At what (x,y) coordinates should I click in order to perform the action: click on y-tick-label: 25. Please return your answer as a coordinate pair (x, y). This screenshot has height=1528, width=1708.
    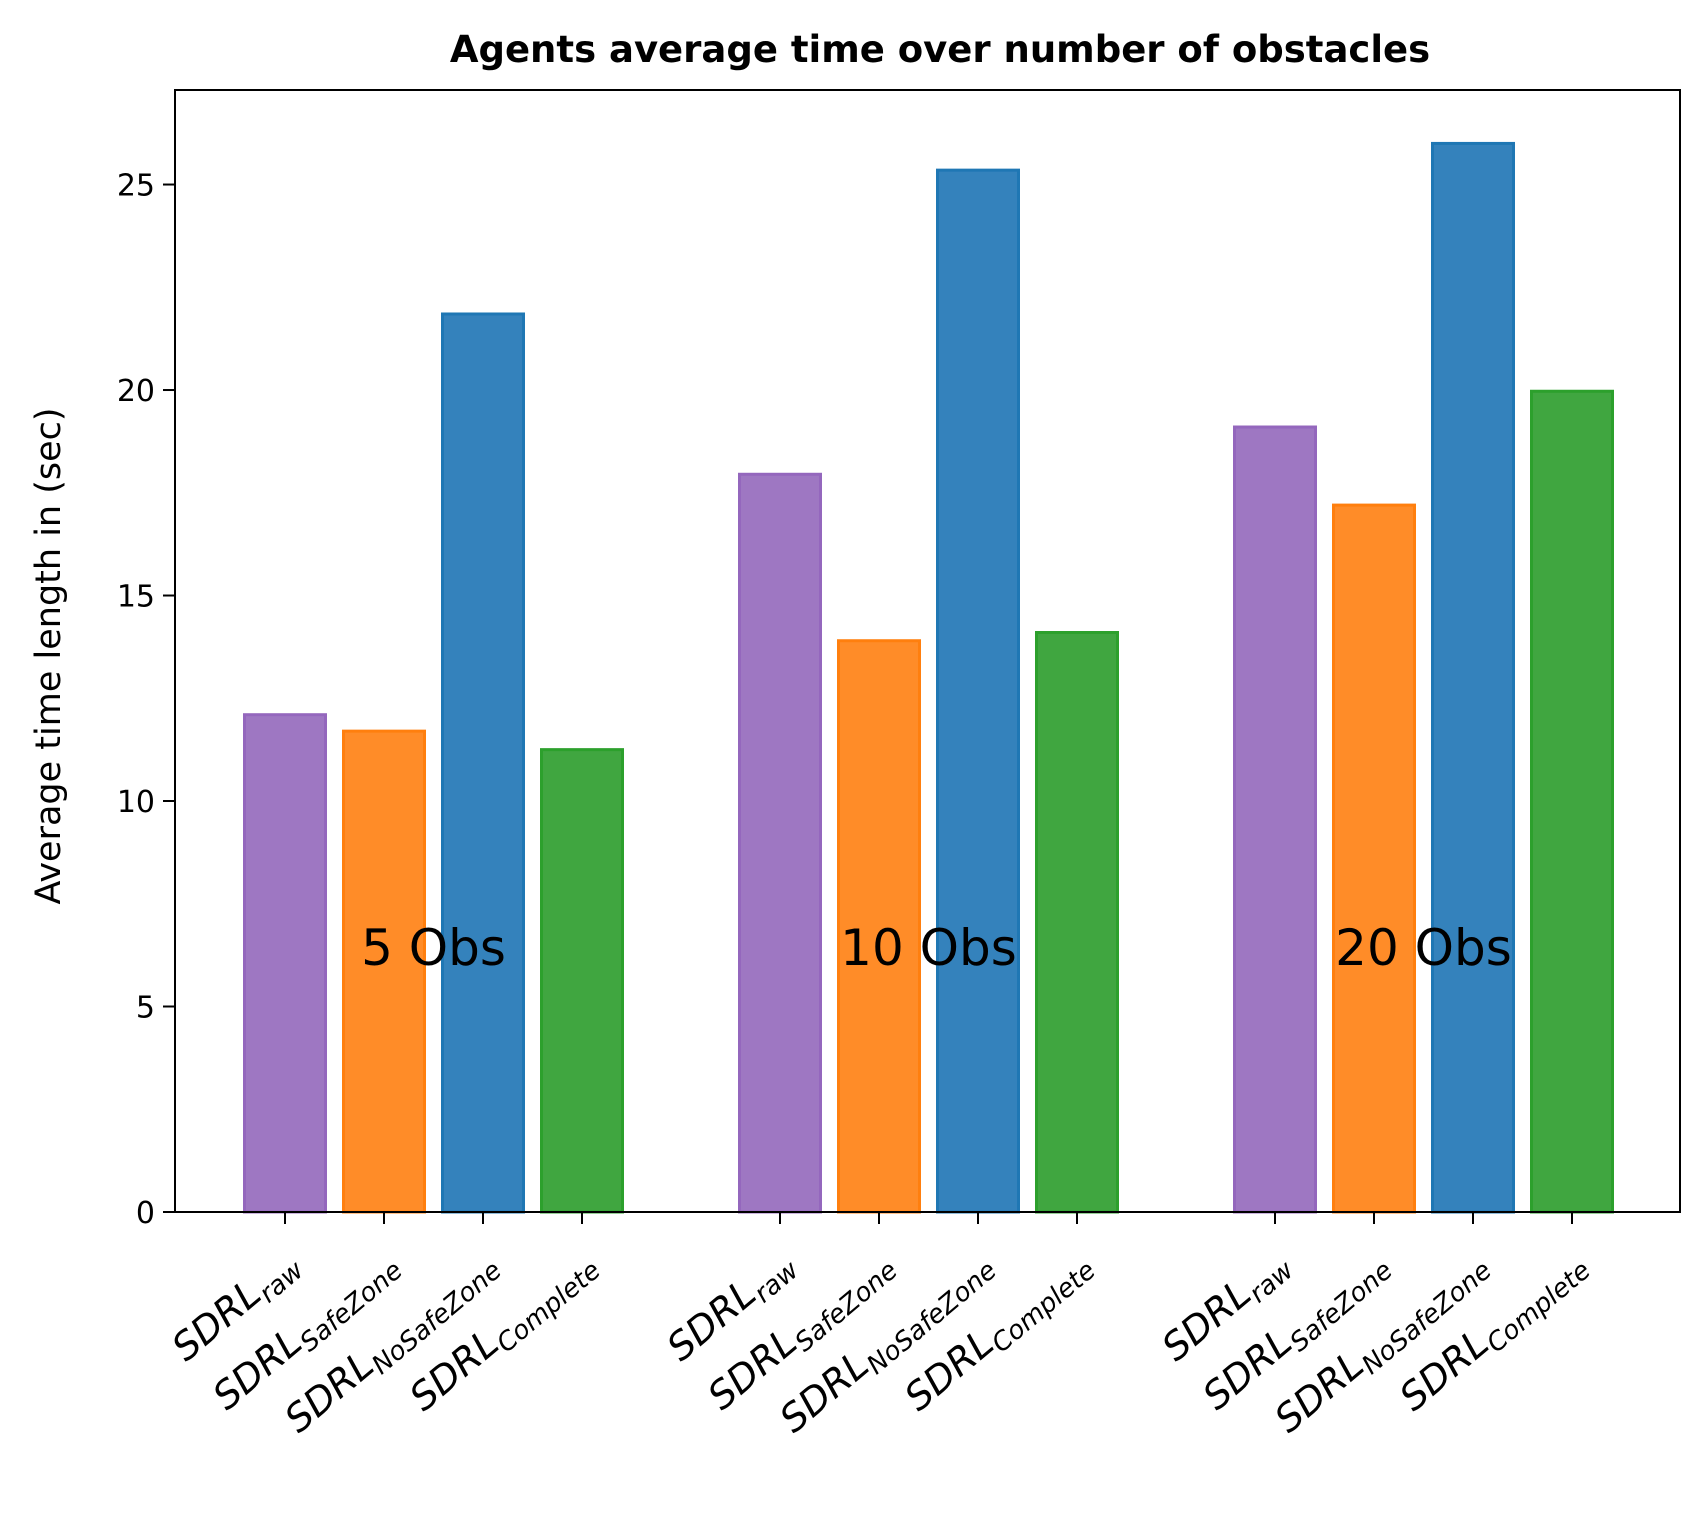
    Looking at the image, I should click on (136, 186).